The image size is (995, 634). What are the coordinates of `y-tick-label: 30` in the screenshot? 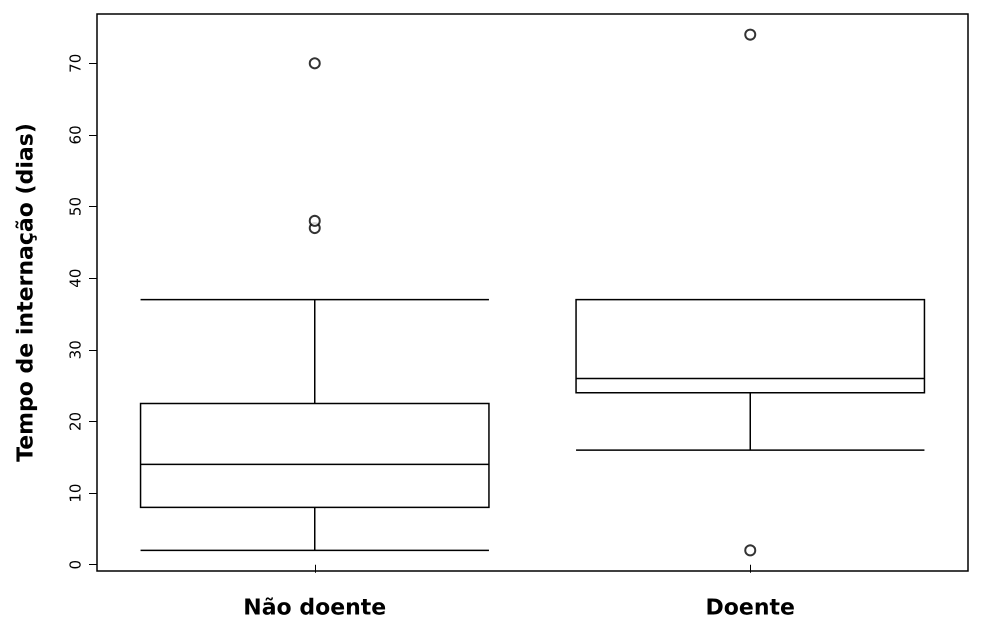 It's located at (75, 350).